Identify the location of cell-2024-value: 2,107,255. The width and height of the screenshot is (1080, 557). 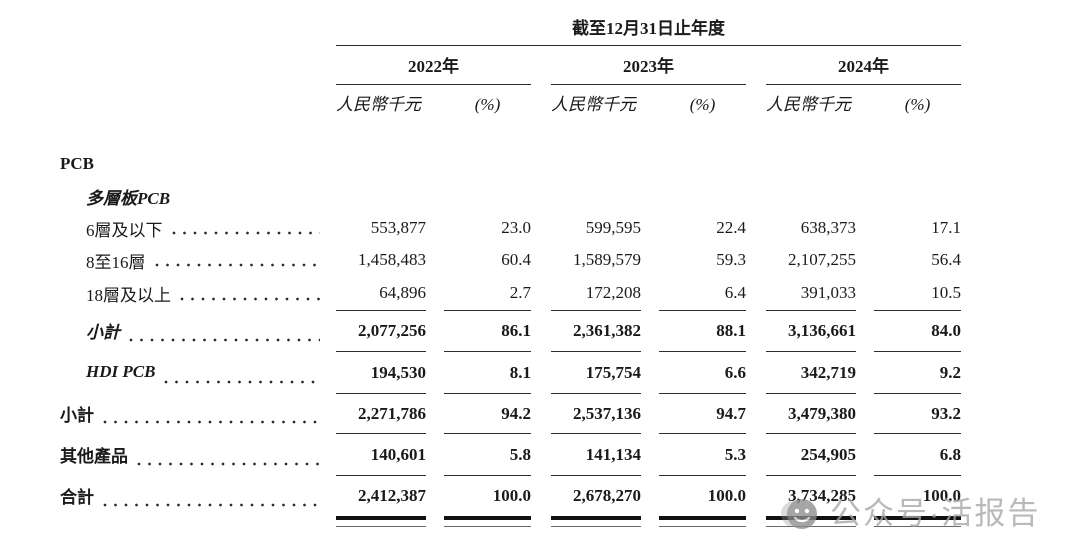
(822, 259).